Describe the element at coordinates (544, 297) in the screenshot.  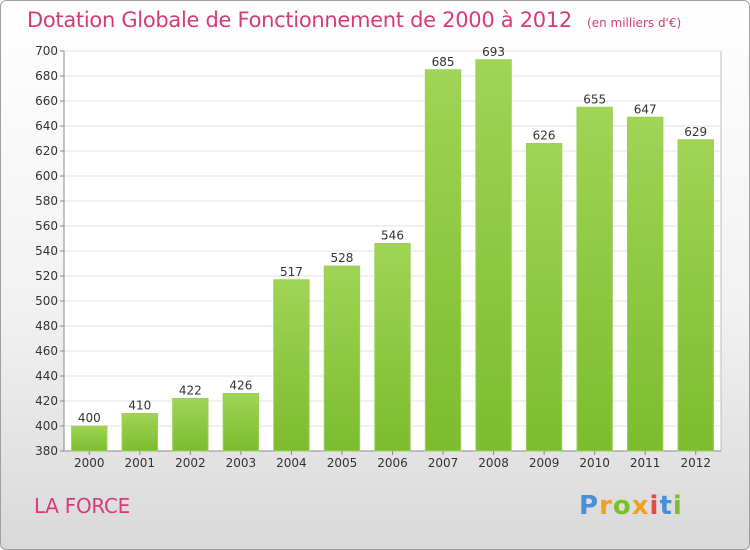
I see `bar-2009` at that location.